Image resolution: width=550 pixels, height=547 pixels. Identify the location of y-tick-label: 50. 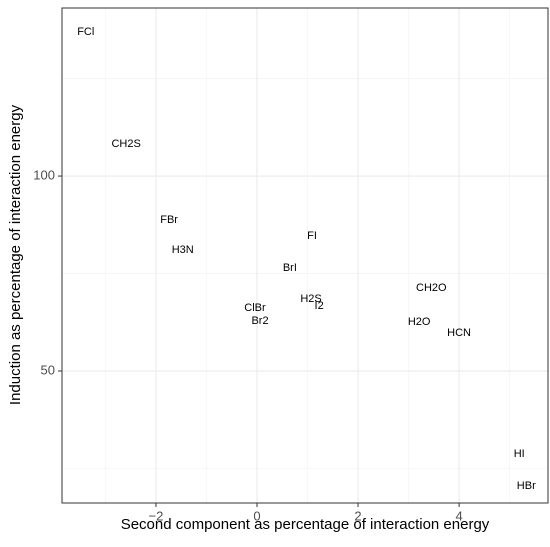
(48, 369).